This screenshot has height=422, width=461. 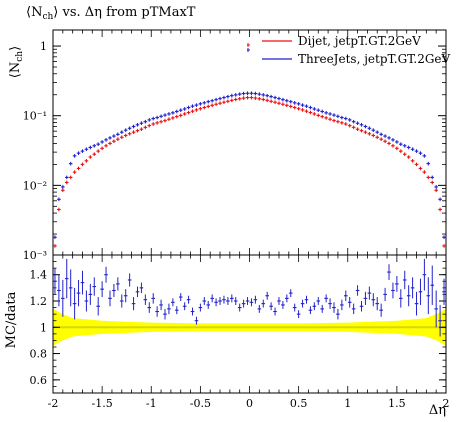 What do you see at coordinates (200, 403) in the screenshot?
I see `x-tick-label: -0.5` at bounding box center [200, 403].